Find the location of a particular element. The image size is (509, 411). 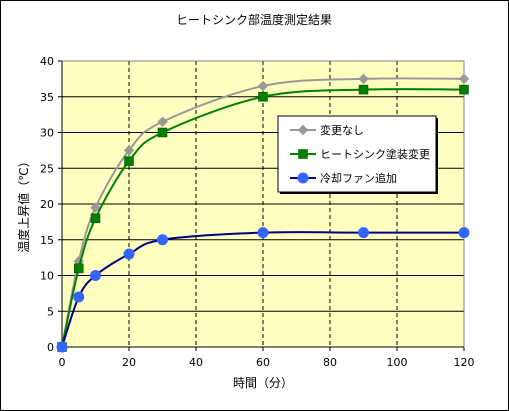

x-tick-label: 0 is located at coordinates (62, 362).